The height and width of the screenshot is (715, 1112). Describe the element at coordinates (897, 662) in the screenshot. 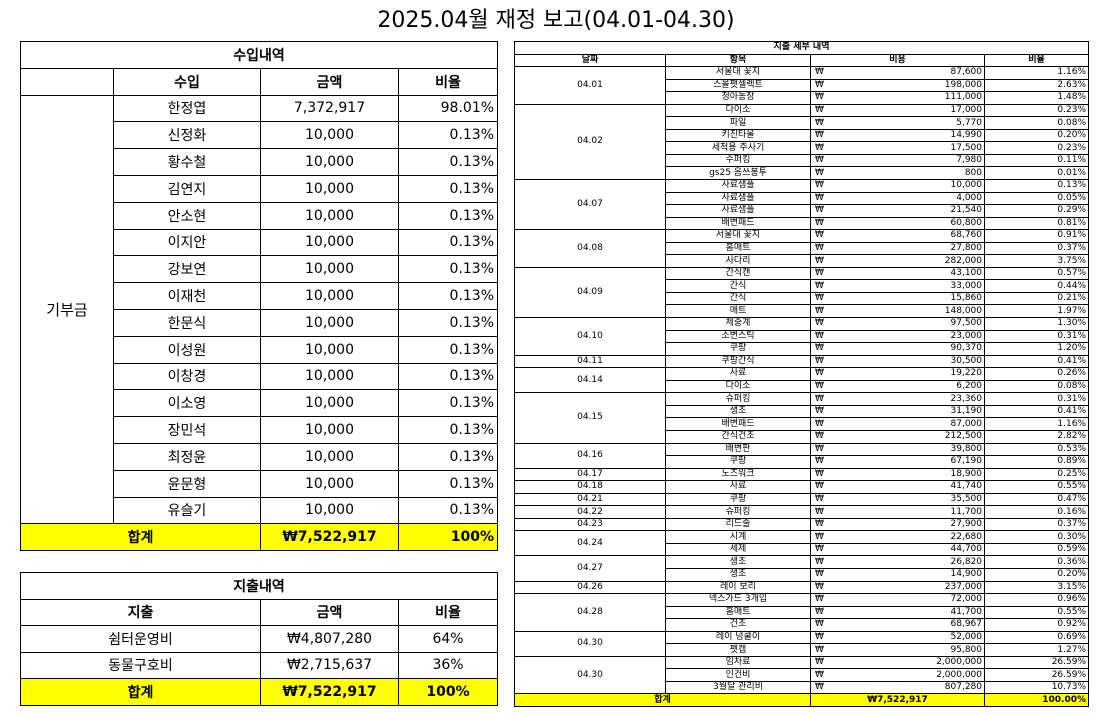

I see `expense-cost: ₩2,000,000` at that location.